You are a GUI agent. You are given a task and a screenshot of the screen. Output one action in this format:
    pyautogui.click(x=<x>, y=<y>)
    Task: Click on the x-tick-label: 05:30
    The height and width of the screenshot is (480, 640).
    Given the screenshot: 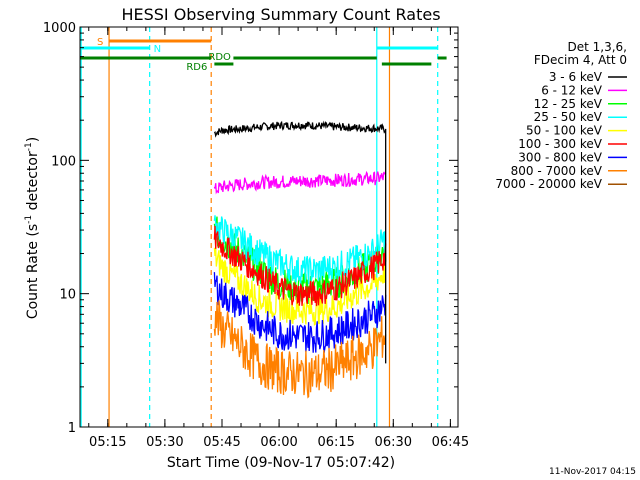 What is the action you would take?
    pyautogui.click(x=164, y=442)
    